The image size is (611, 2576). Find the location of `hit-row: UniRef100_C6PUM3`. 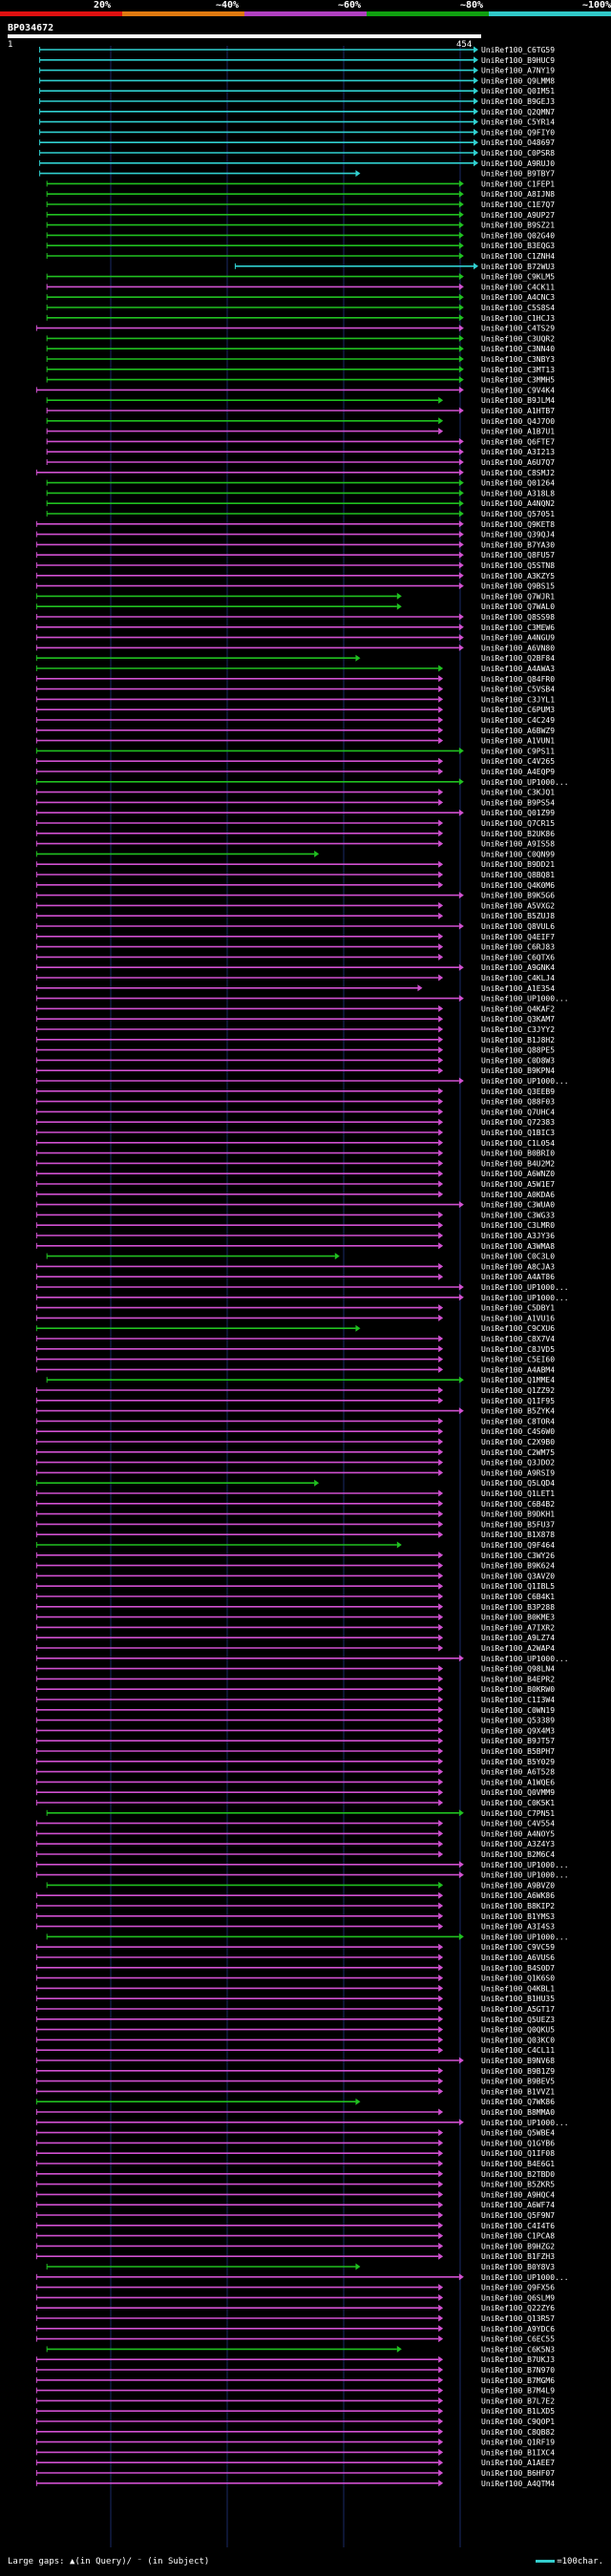

hit-row: UniRef100_C6PUM3 is located at coordinates (295, 710).